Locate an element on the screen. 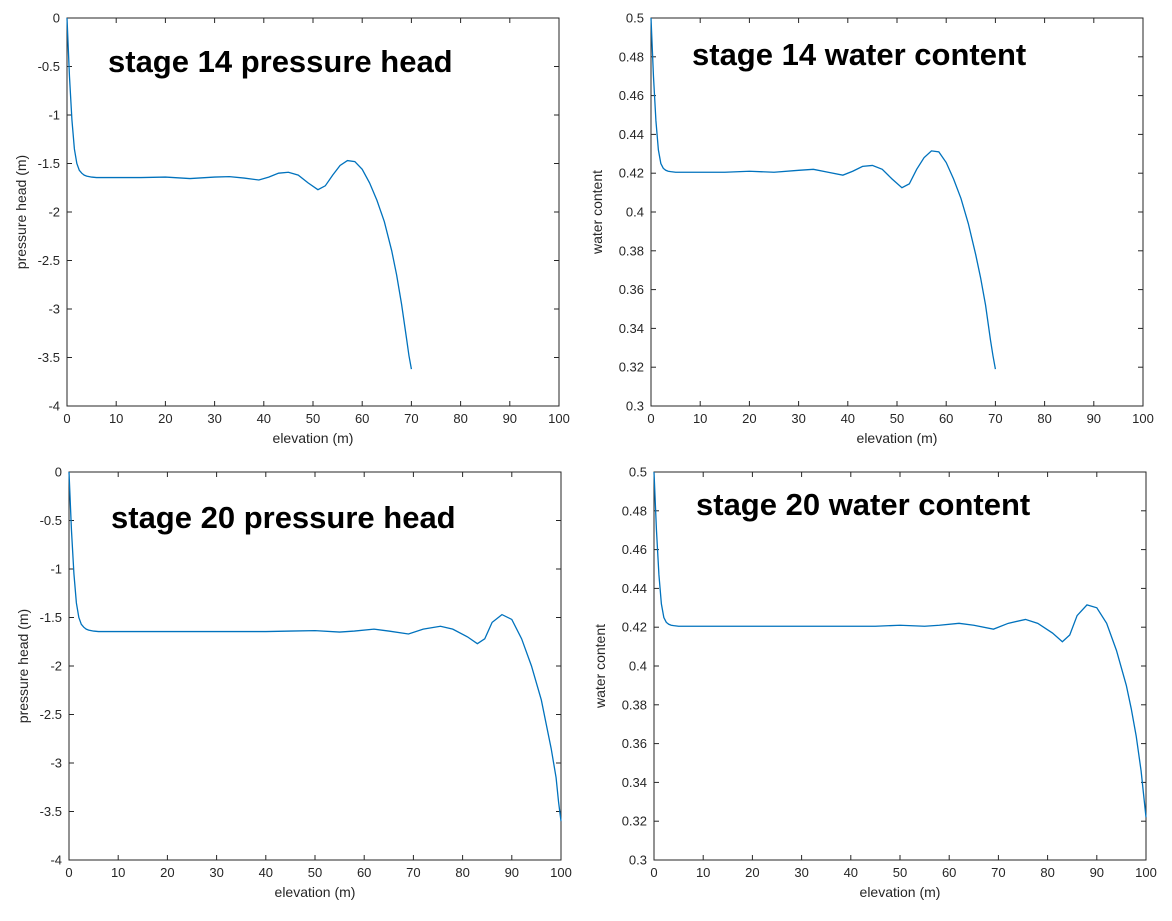 The image size is (1172, 921). chart-title: stage 20 water content is located at coordinates (863, 504).